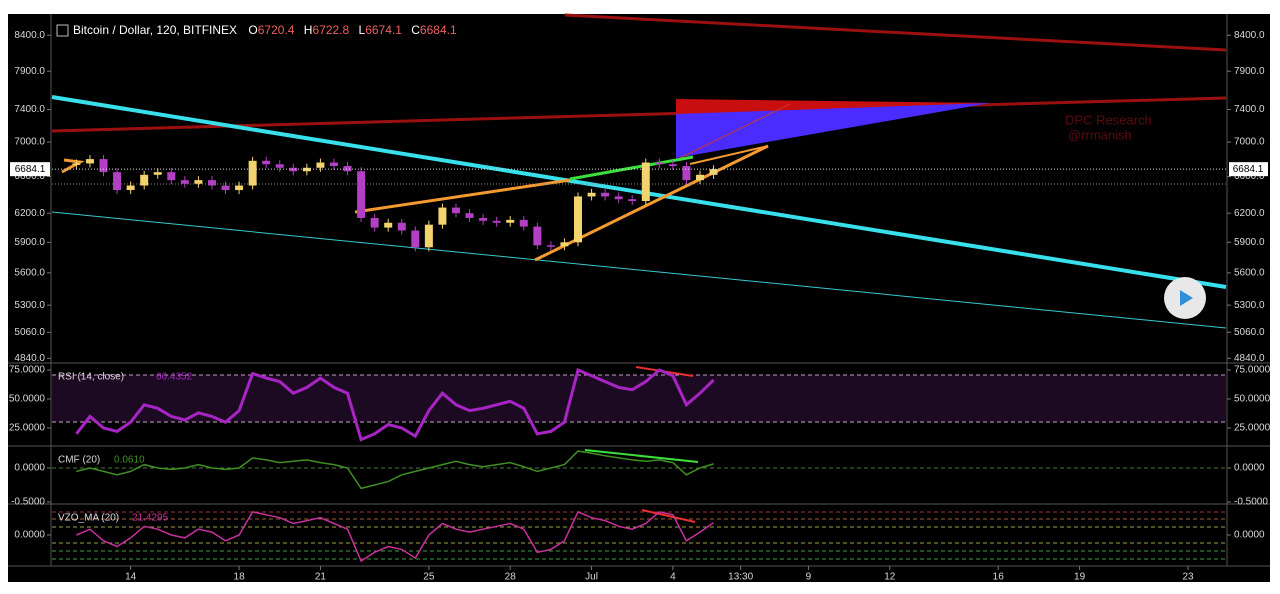 The height and width of the screenshot is (594, 1280). I want to click on x-tick-label: Jul, so click(591, 577).